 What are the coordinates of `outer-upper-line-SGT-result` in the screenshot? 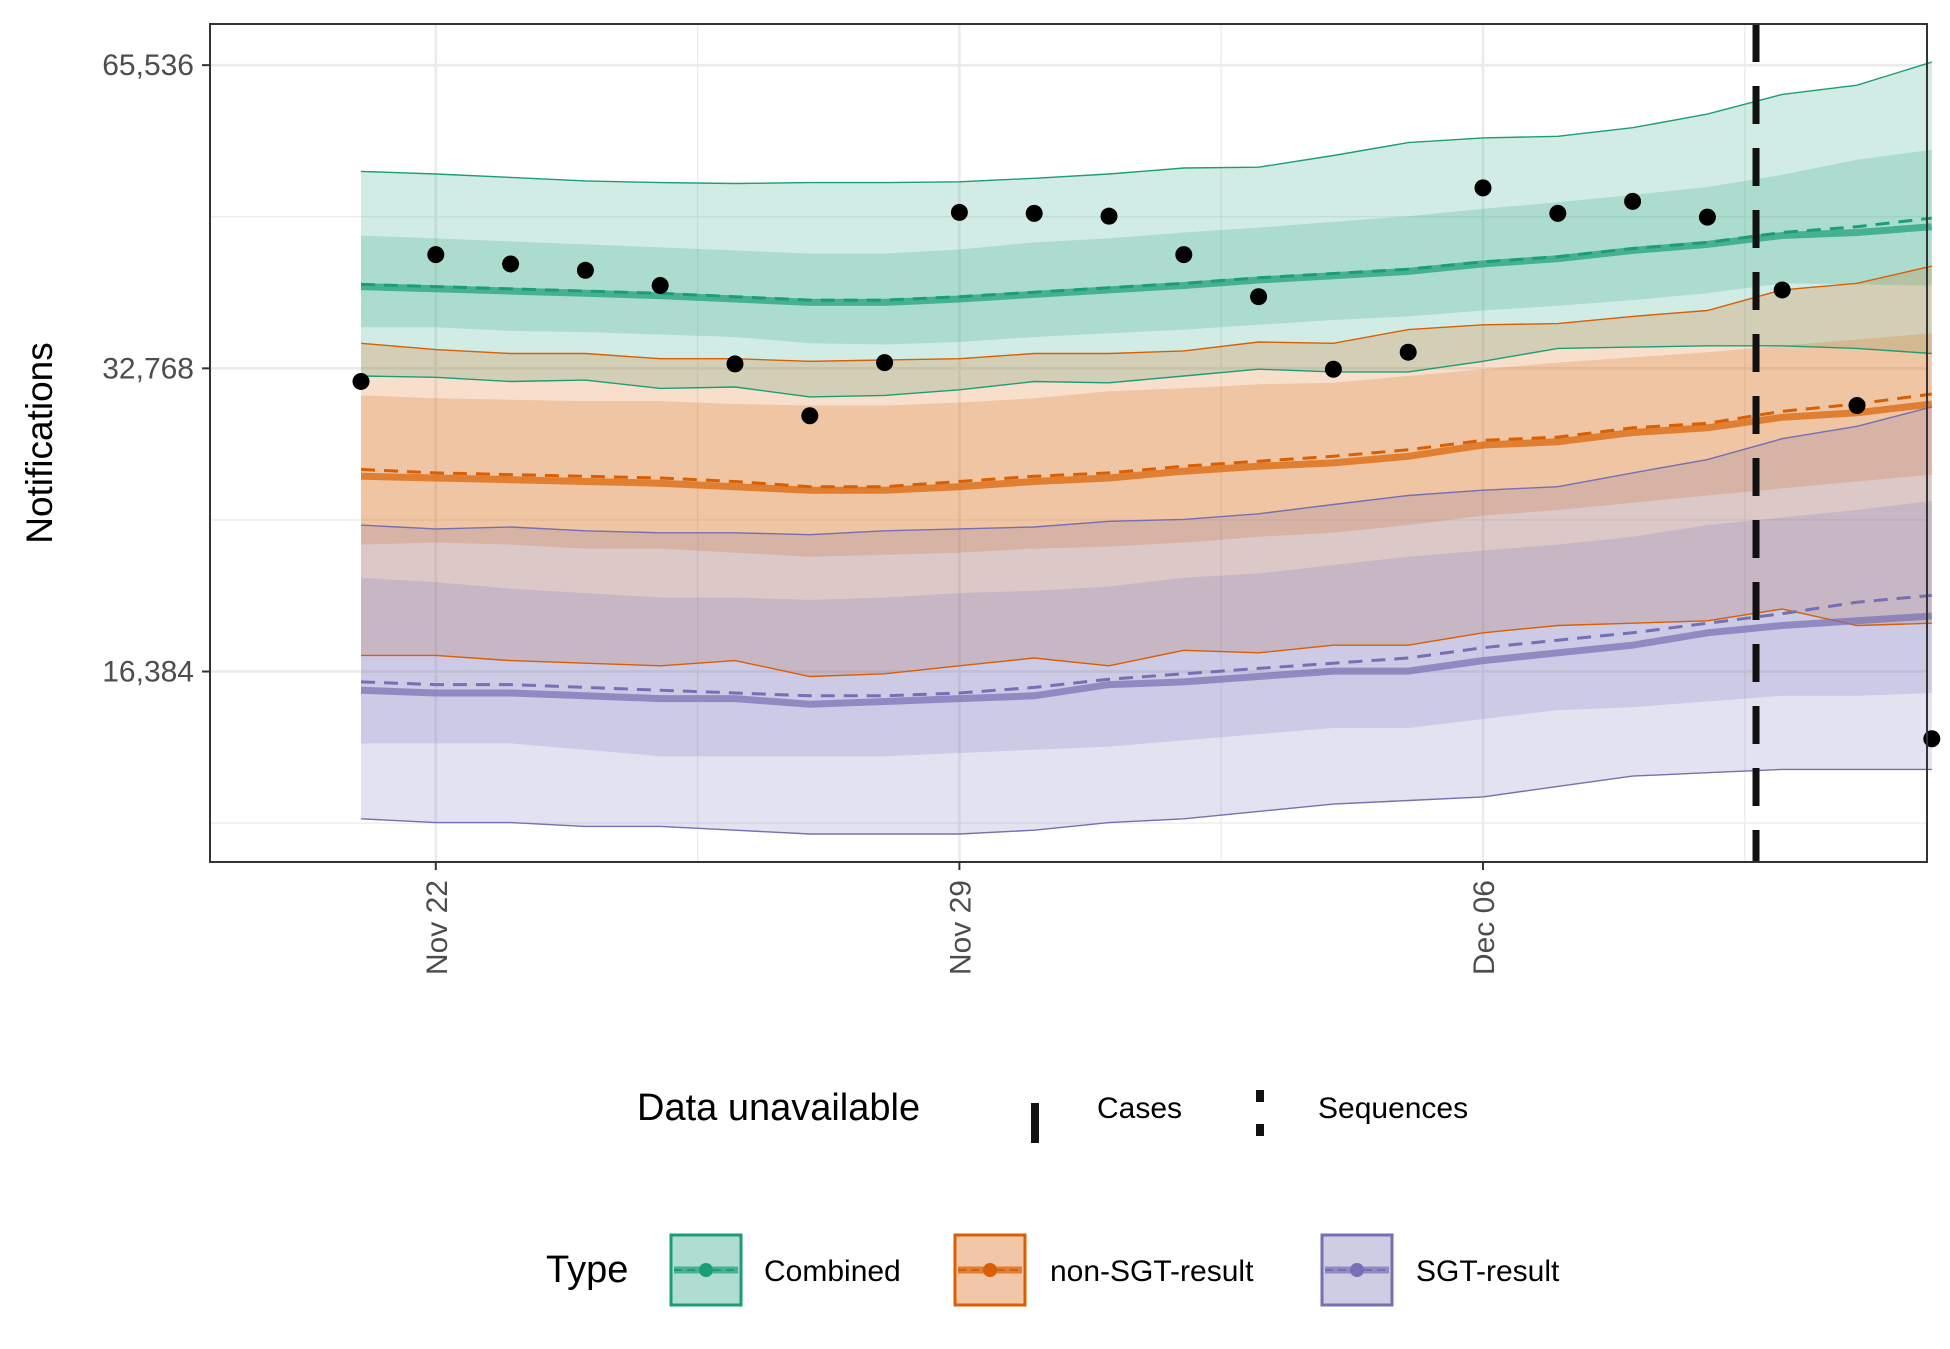 It's located at (1146, 471).